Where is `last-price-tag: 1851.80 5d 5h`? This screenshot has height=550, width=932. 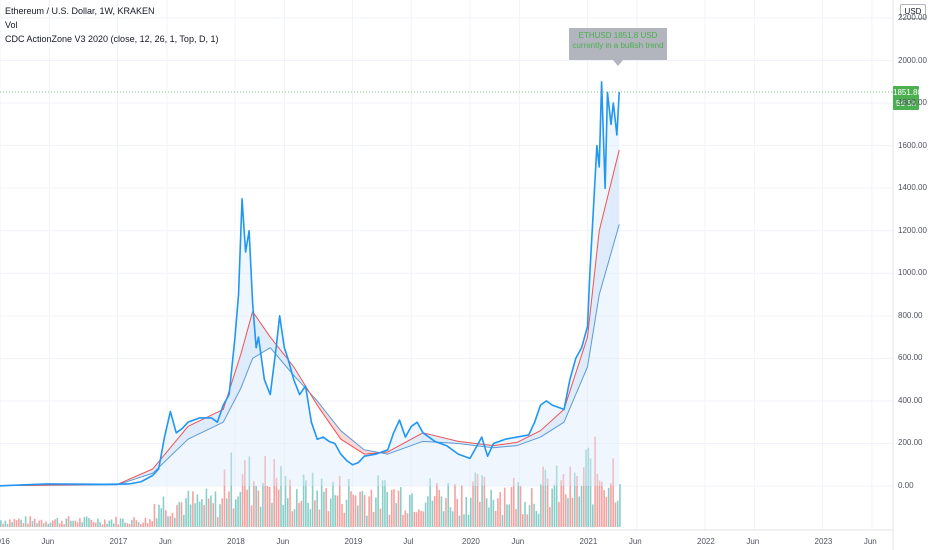 last-price-tag: 1851.80 5d 5h is located at coordinates (907, 98).